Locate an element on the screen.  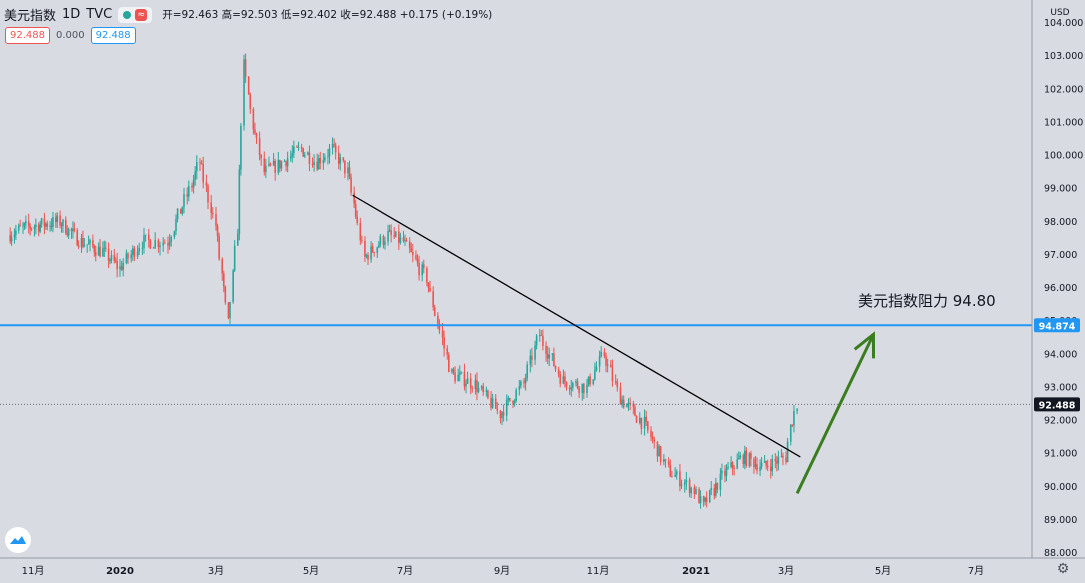
gear-icon: ⚙ is located at coordinates (1063, 569).